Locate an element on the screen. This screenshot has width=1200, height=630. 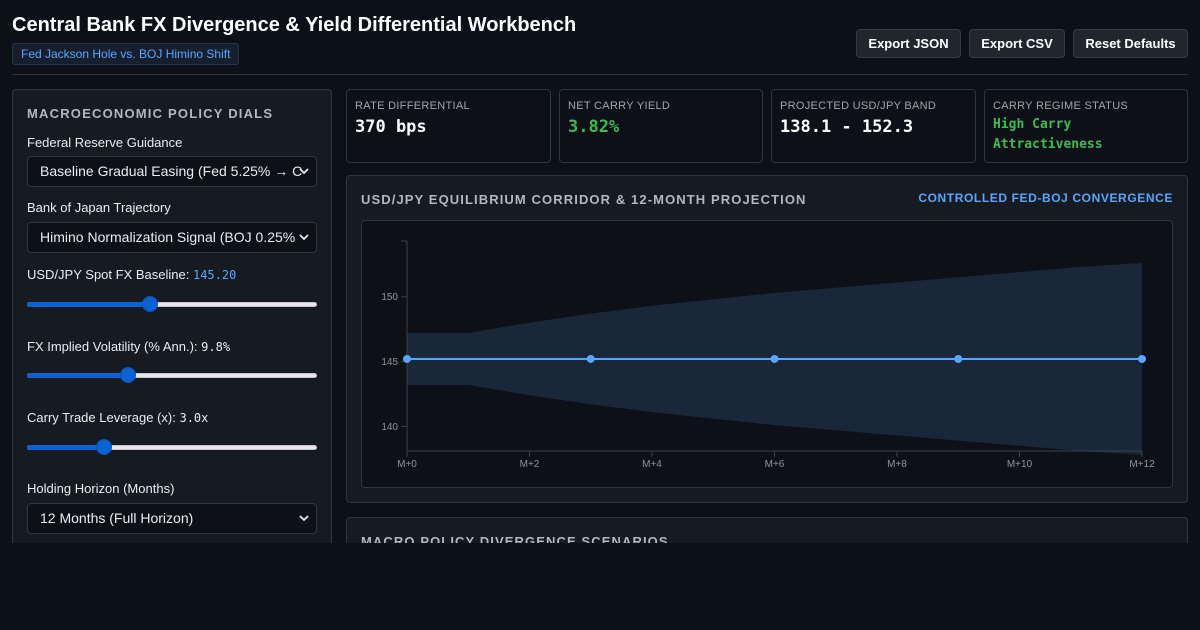
holding-horizon-value: 12 Months (Full Horizon) is located at coordinates (117, 518).